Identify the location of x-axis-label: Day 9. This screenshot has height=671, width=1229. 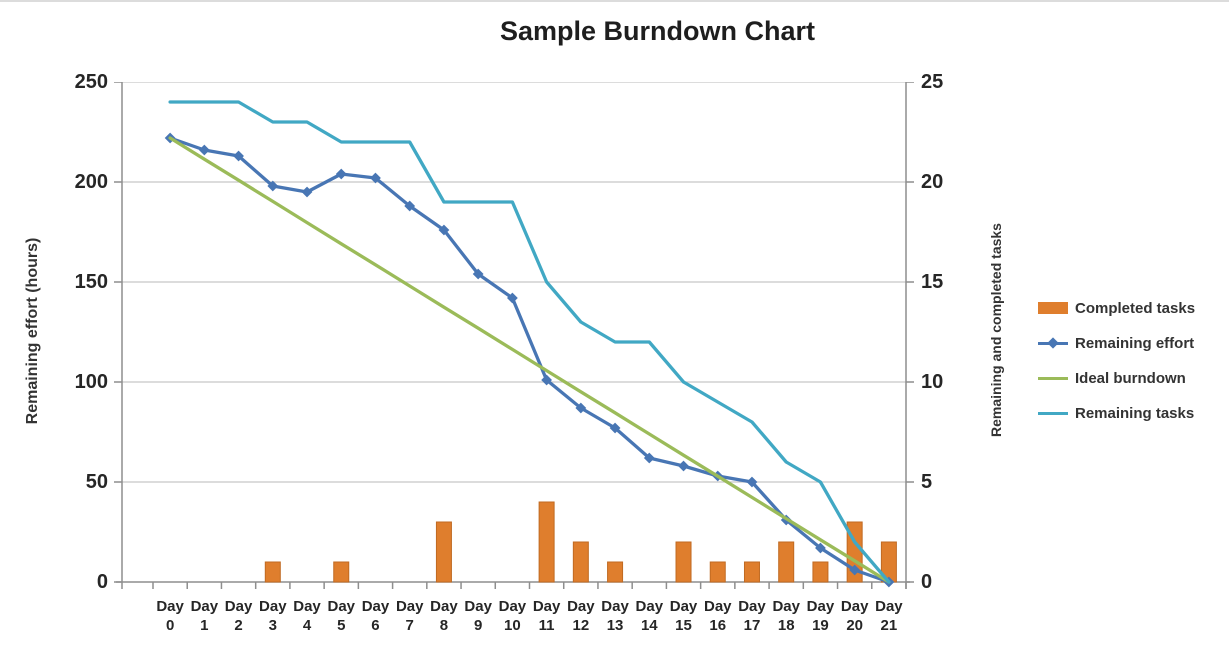
(478, 616).